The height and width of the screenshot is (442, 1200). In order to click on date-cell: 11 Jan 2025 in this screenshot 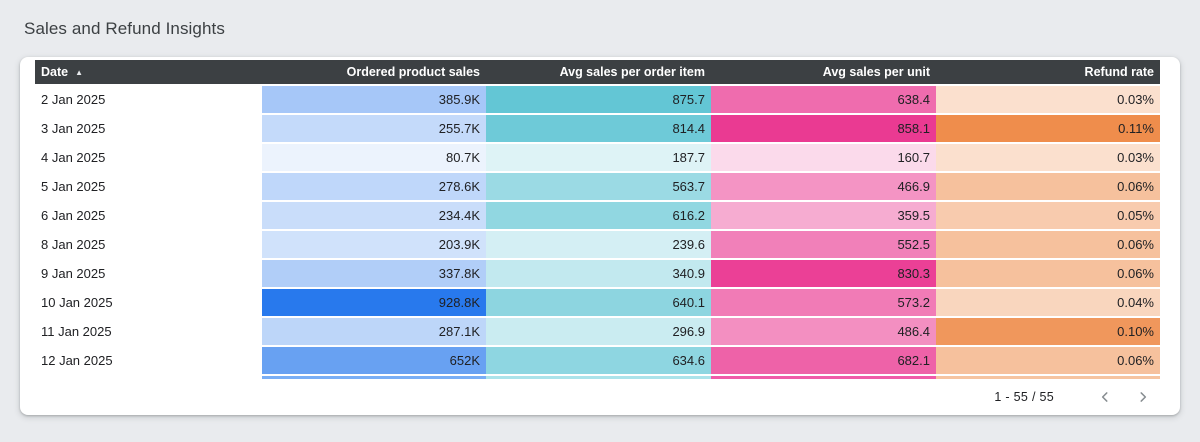, I will do `click(148, 331)`.